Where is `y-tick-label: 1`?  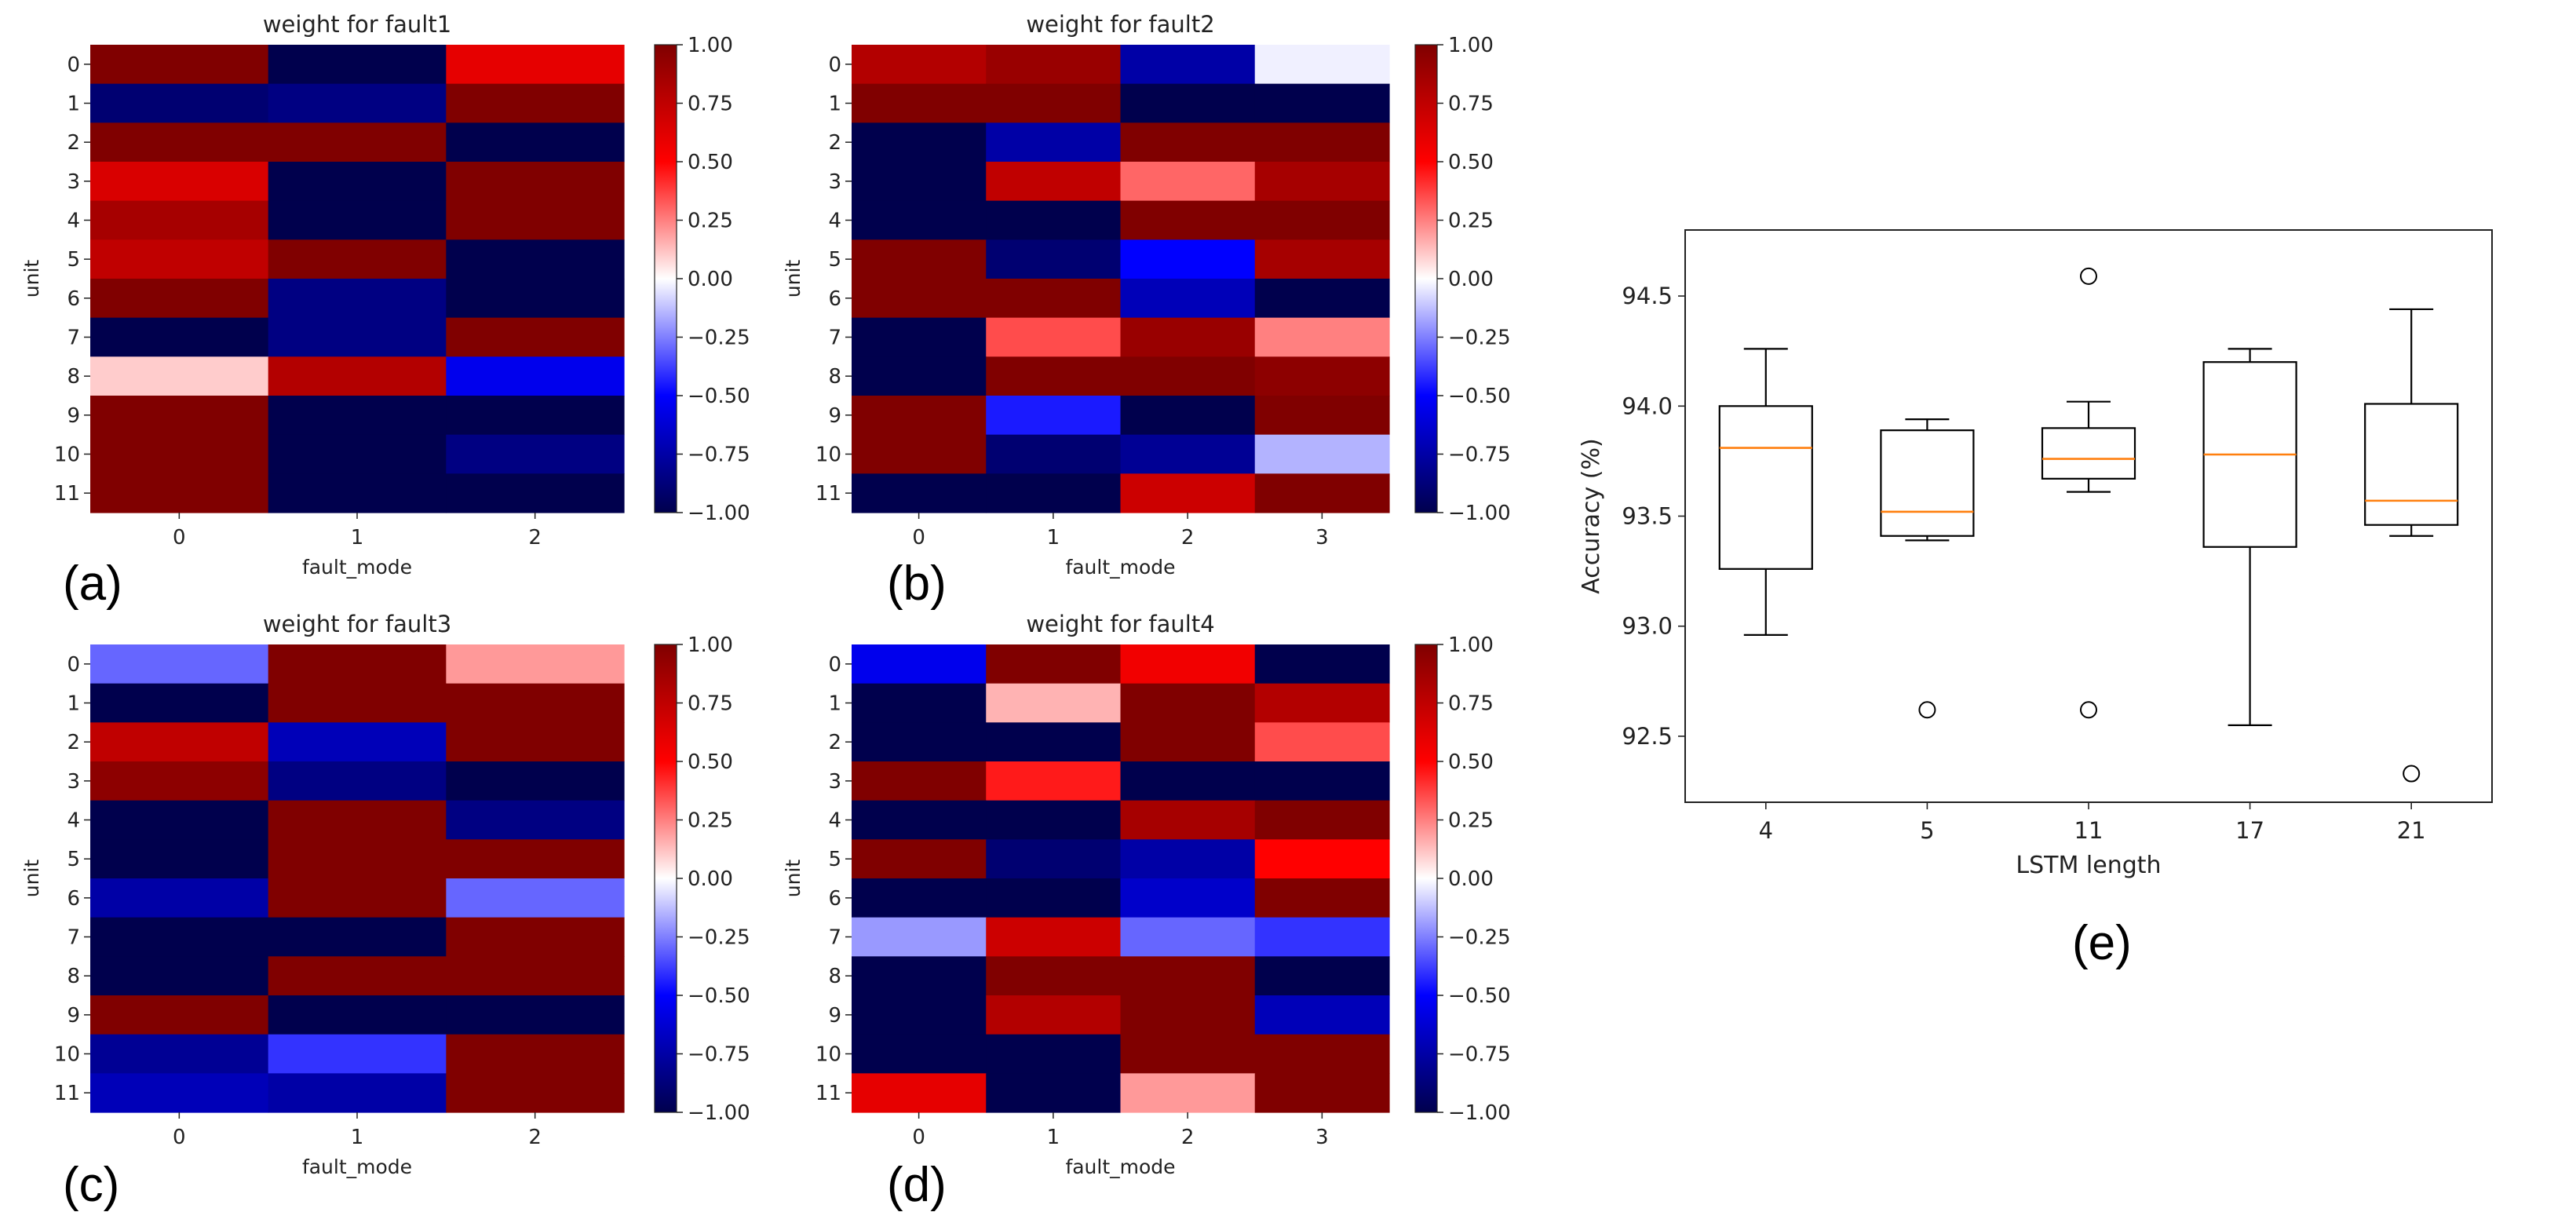 y-tick-label: 1 is located at coordinates (73, 104).